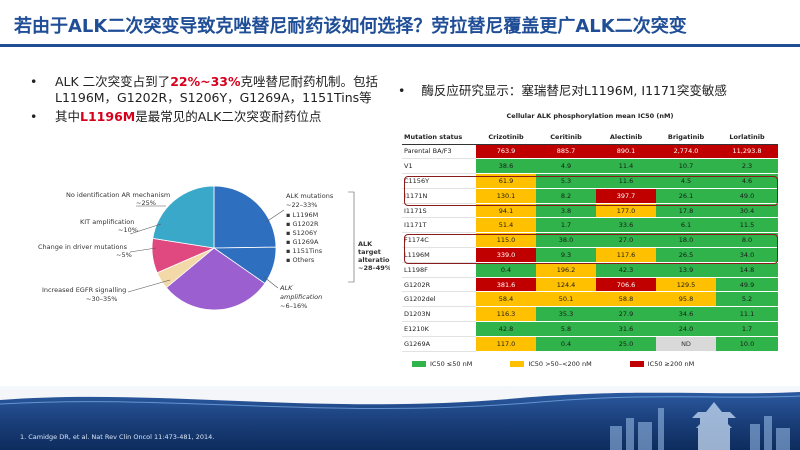  What do you see at coordinates (562, 89) in the screenshot?
I see `right-heading: • 酶反应研究显示：塞瑞替尼对L1196M, I1171突变敏感` at bounding box center [562, 89].